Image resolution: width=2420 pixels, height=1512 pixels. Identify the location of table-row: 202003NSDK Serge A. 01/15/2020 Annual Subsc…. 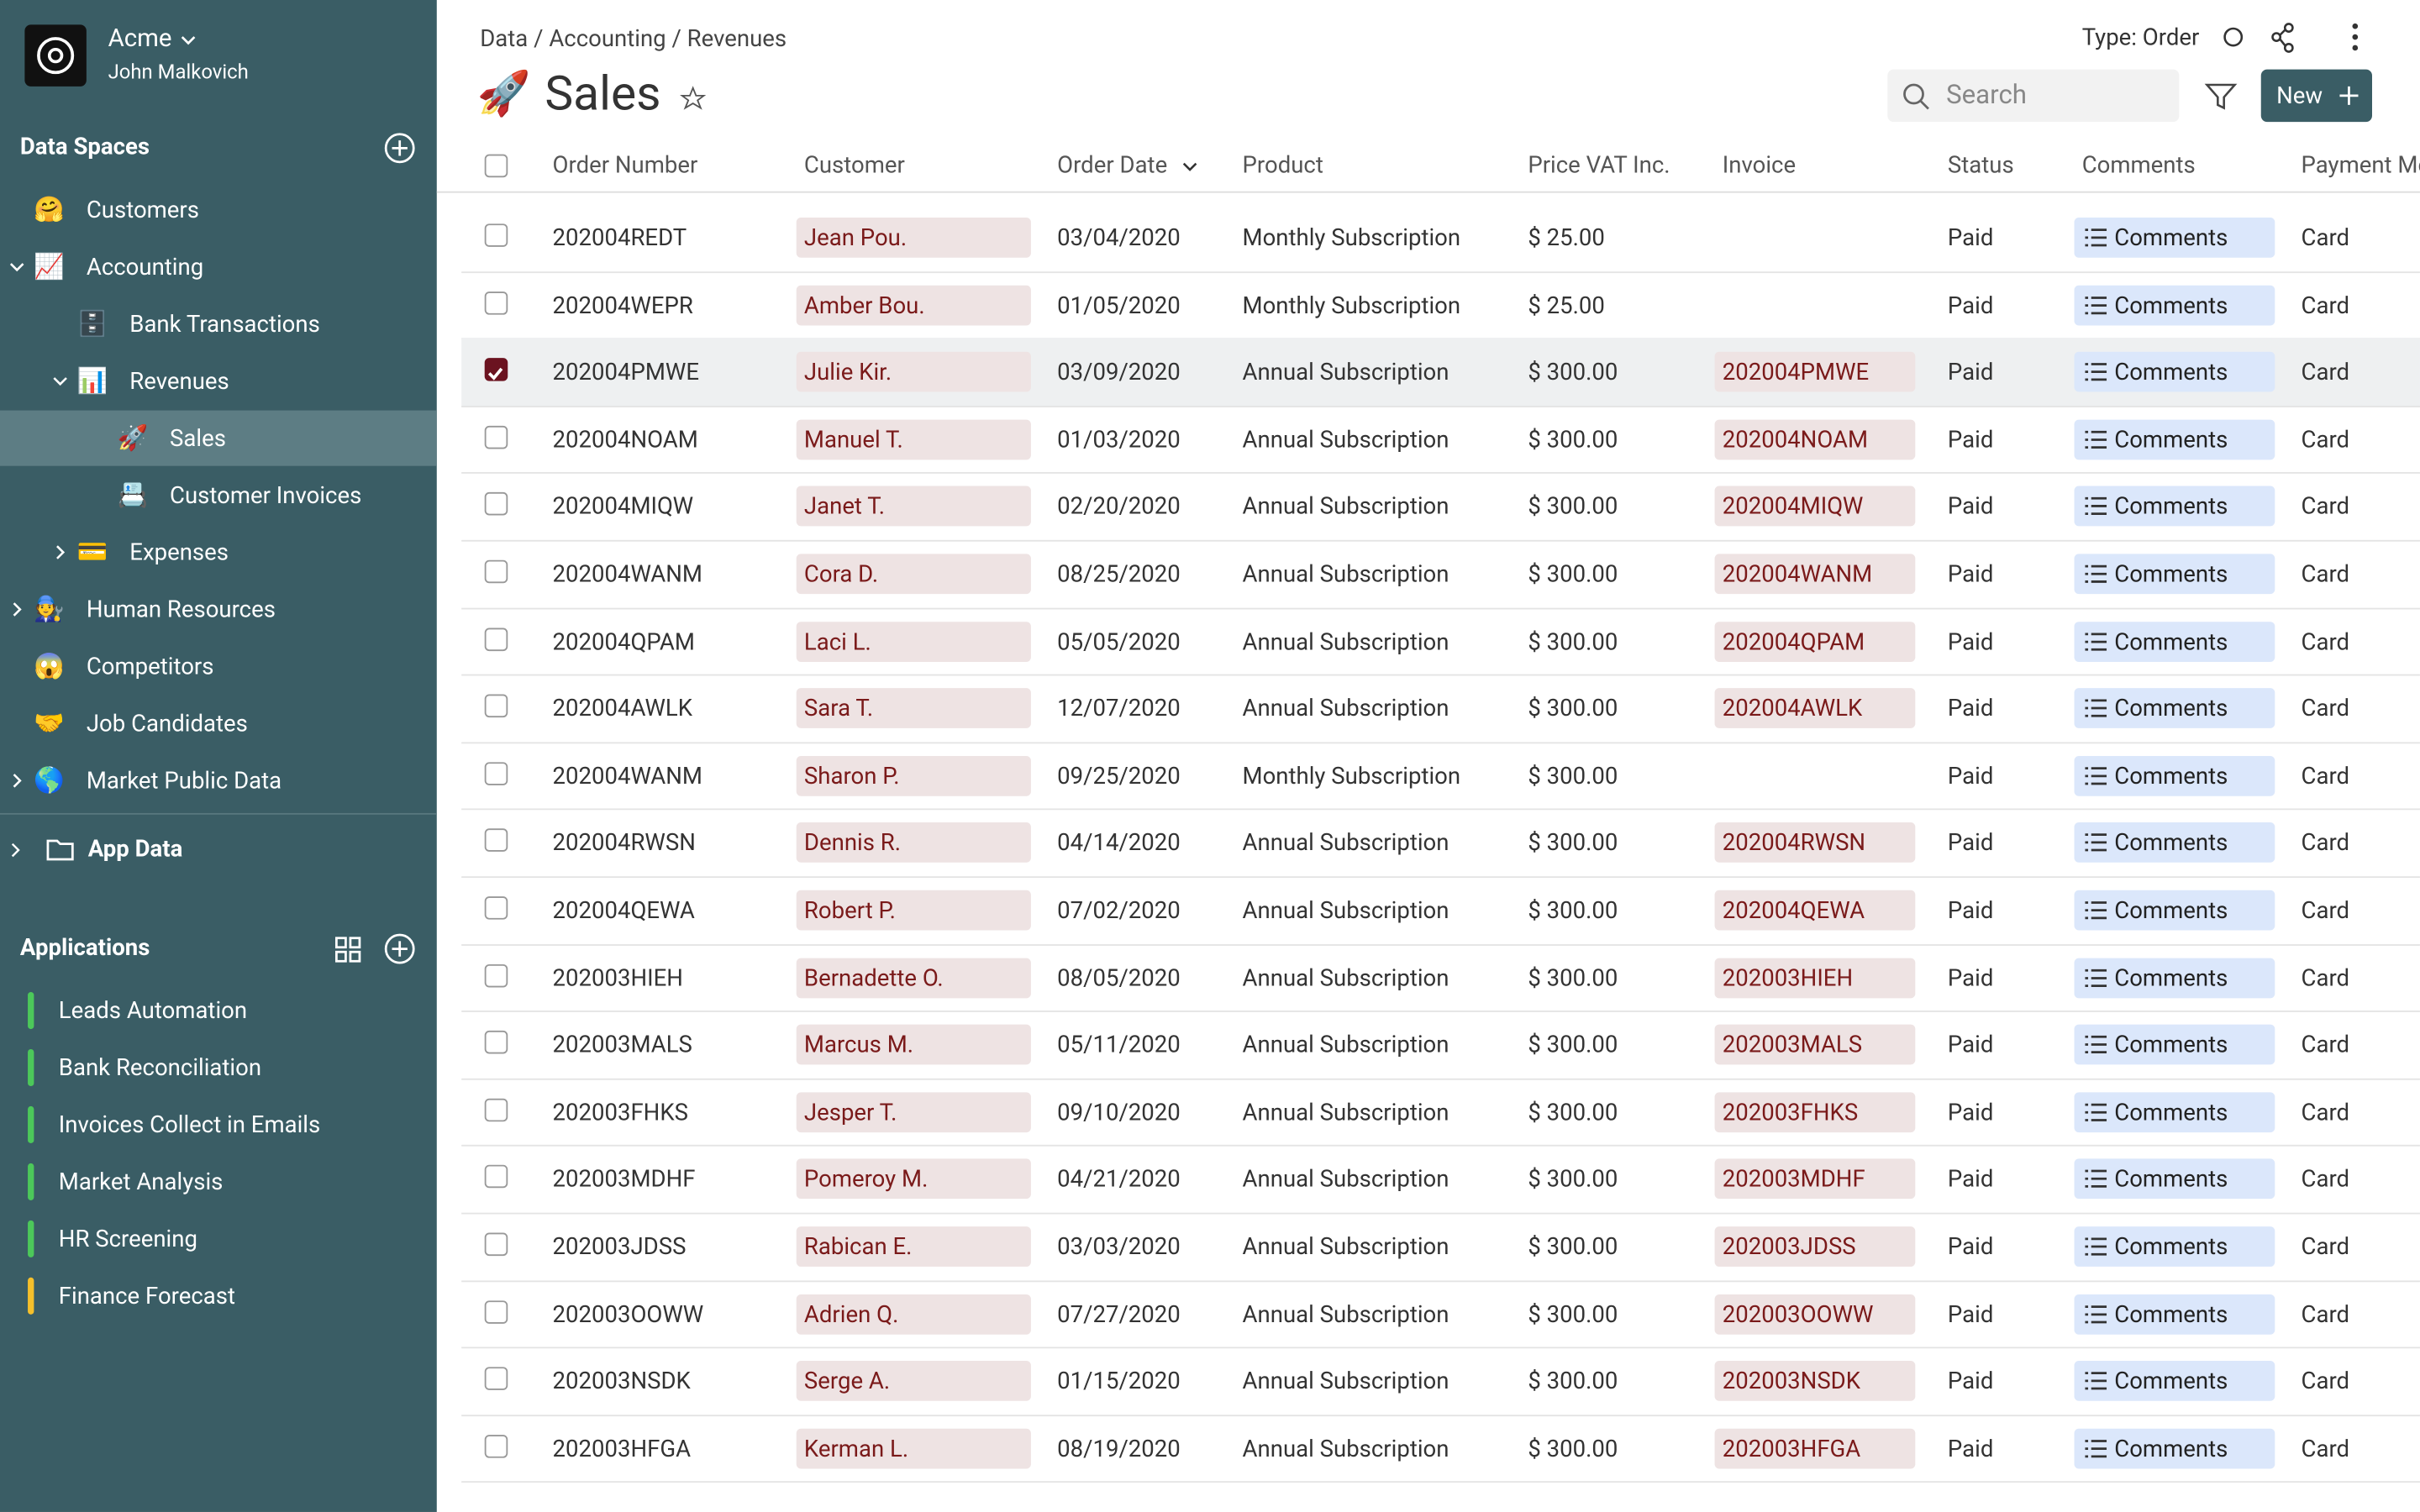
(1440, 1381).